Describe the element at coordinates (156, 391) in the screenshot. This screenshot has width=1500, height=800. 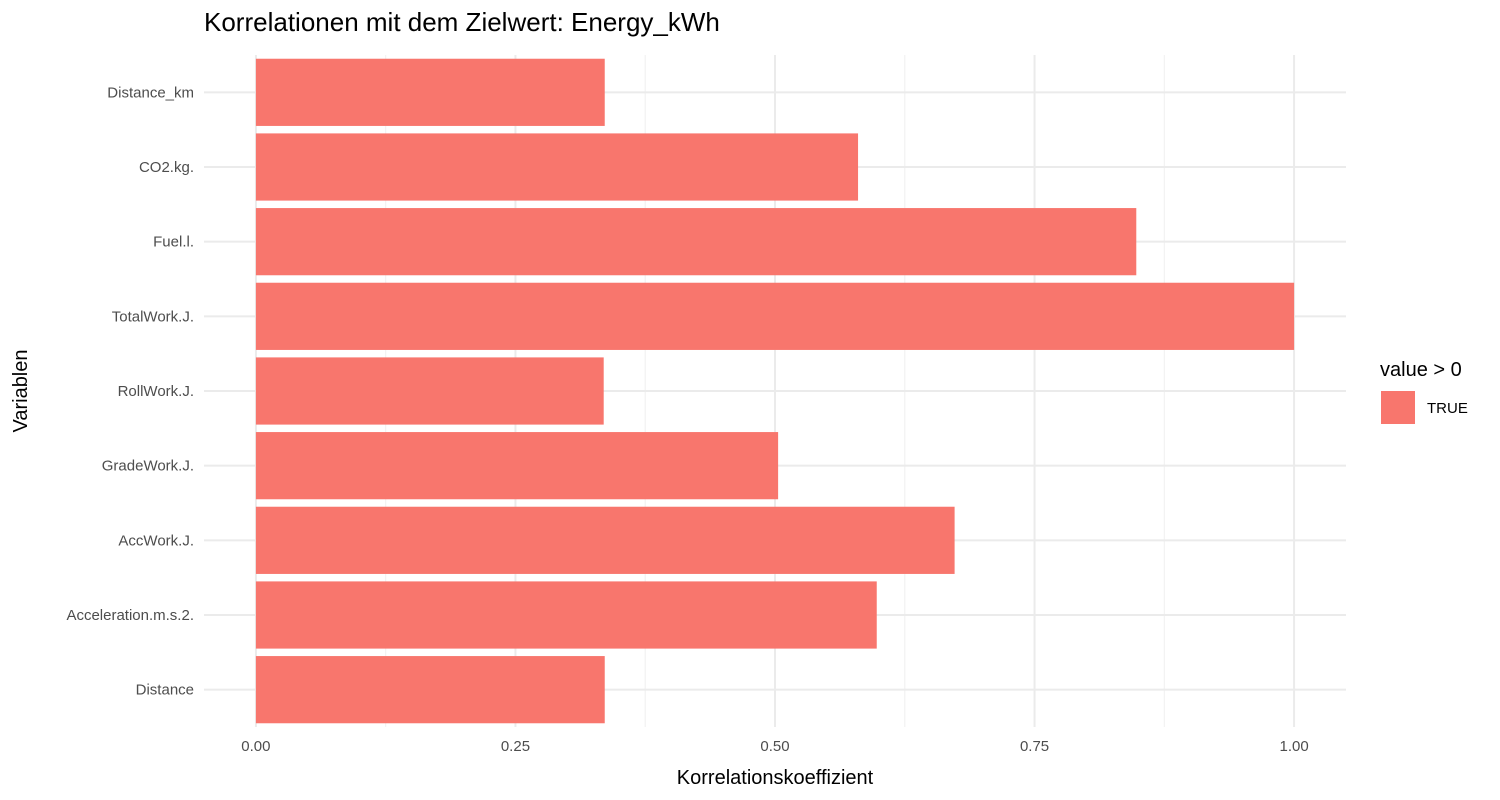
I see `y-tick-label: RollWork.J.` at that location.